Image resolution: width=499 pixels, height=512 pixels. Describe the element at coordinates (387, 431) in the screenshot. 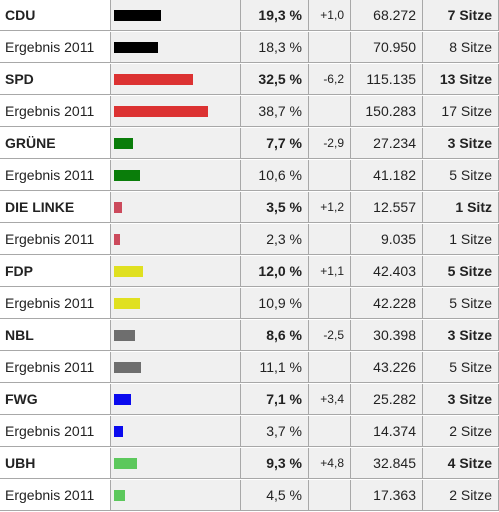

I see `votes: 14.374` at that location.